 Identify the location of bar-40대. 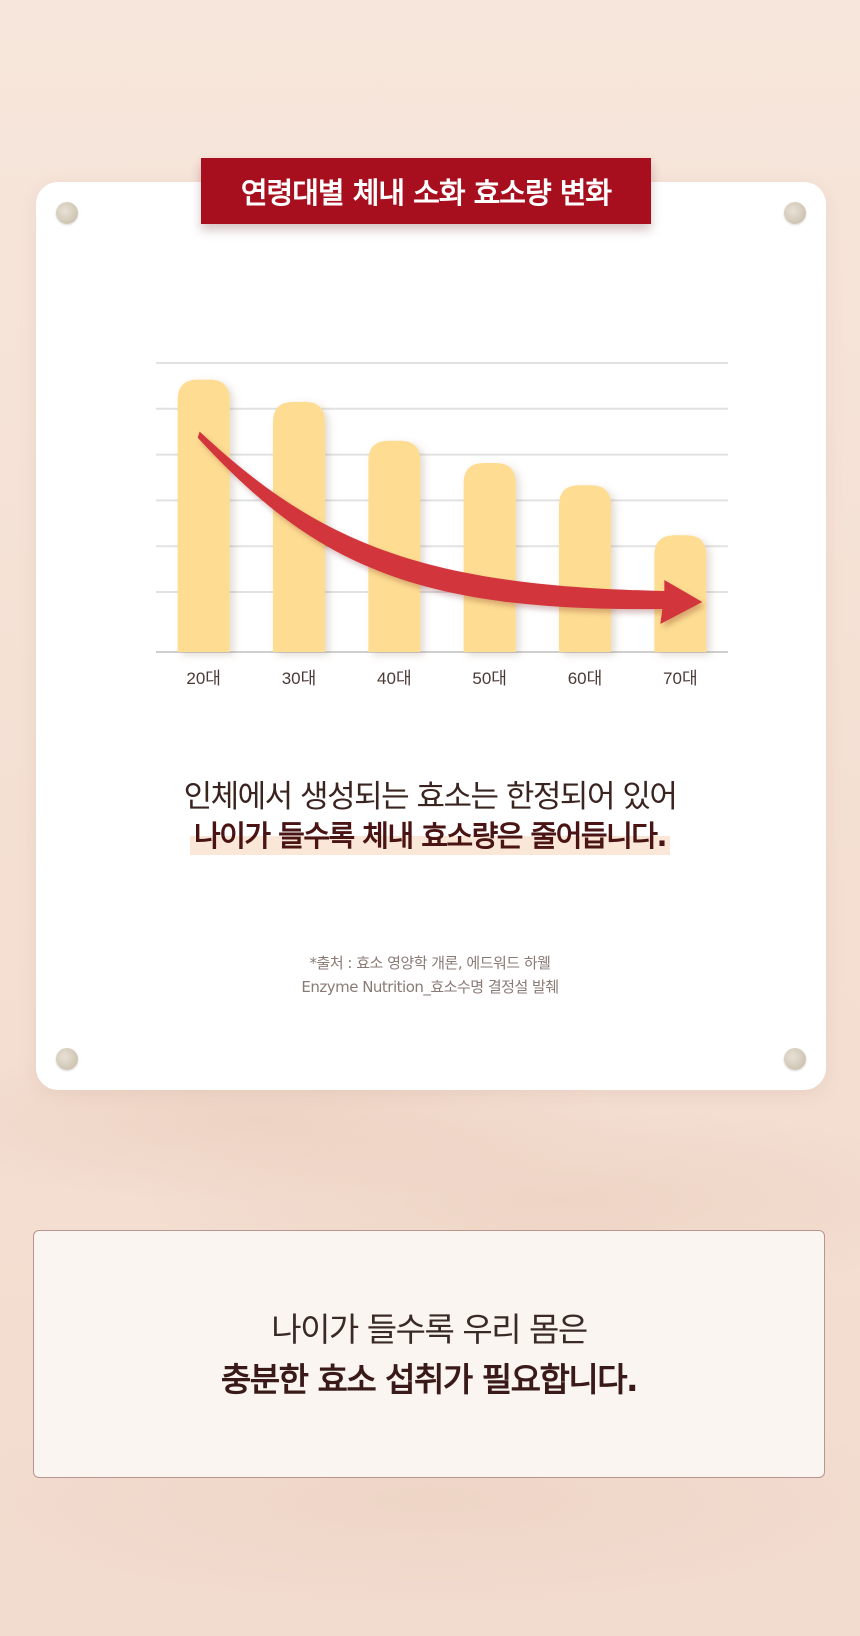
(394, 546).